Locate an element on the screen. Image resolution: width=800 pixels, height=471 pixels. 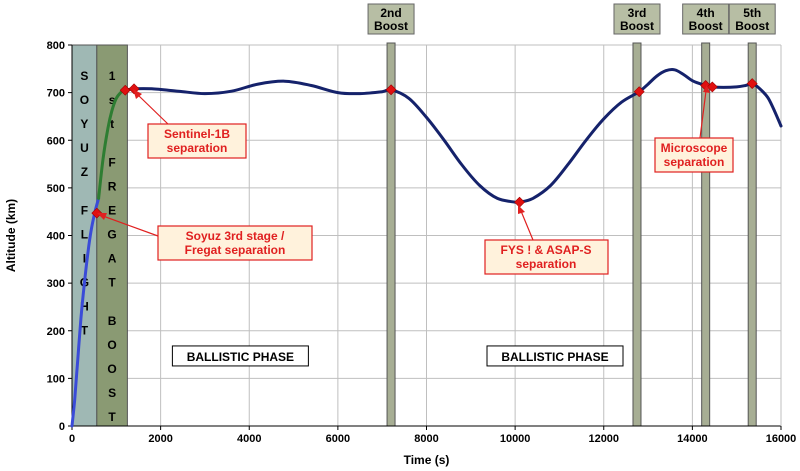
callout-sentinel-line2: separation is located at coordinates (197, 148).